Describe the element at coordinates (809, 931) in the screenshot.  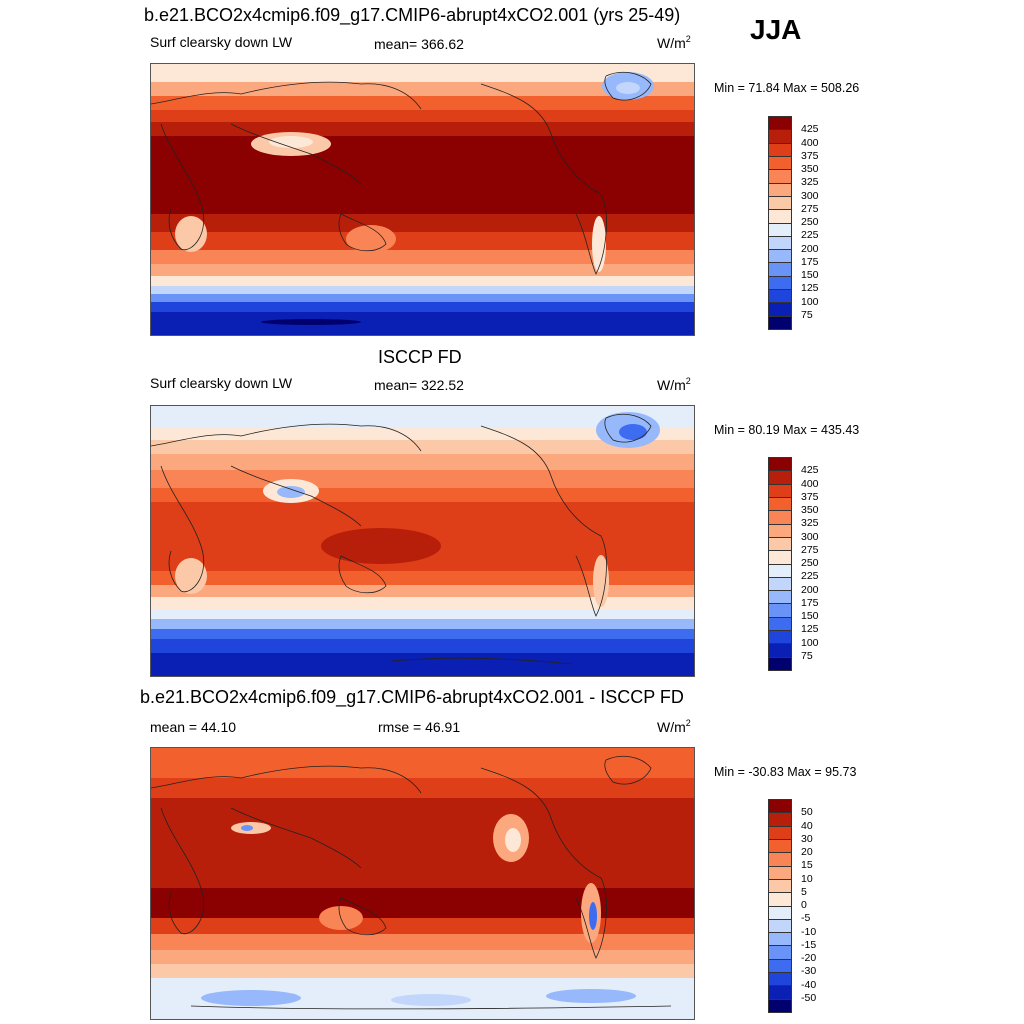
I see `colorbar-tick-label: -10` at that location.